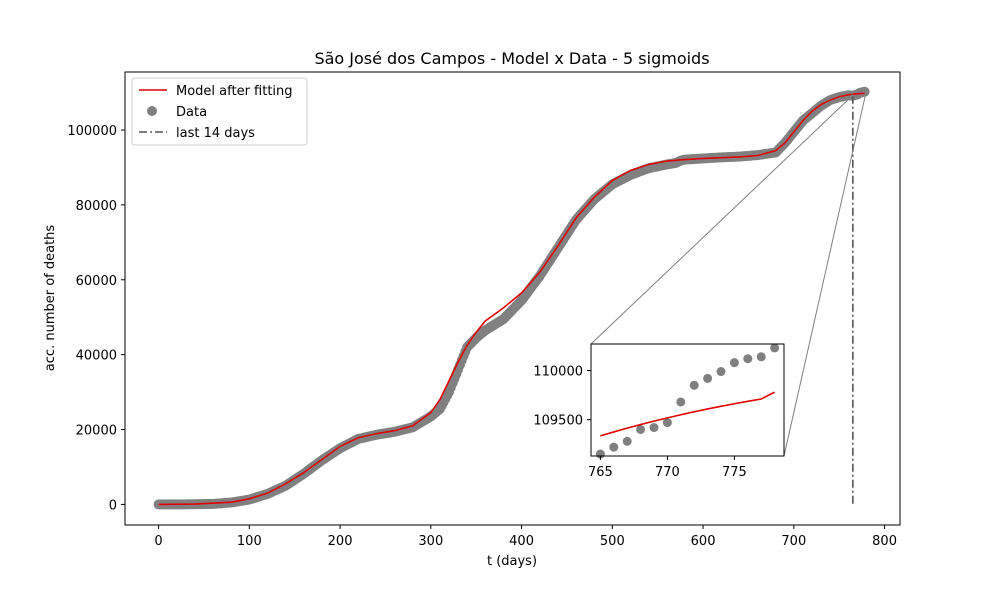 The width and height of the screenshot is (1000, 600). Describe the element at coordinates (512, 561) in the screenshot. I see `x-axis-label: t (days)` at that location.